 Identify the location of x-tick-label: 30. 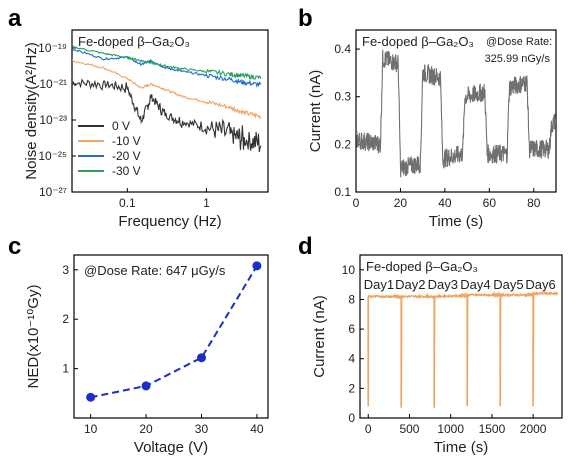
(202, 429).